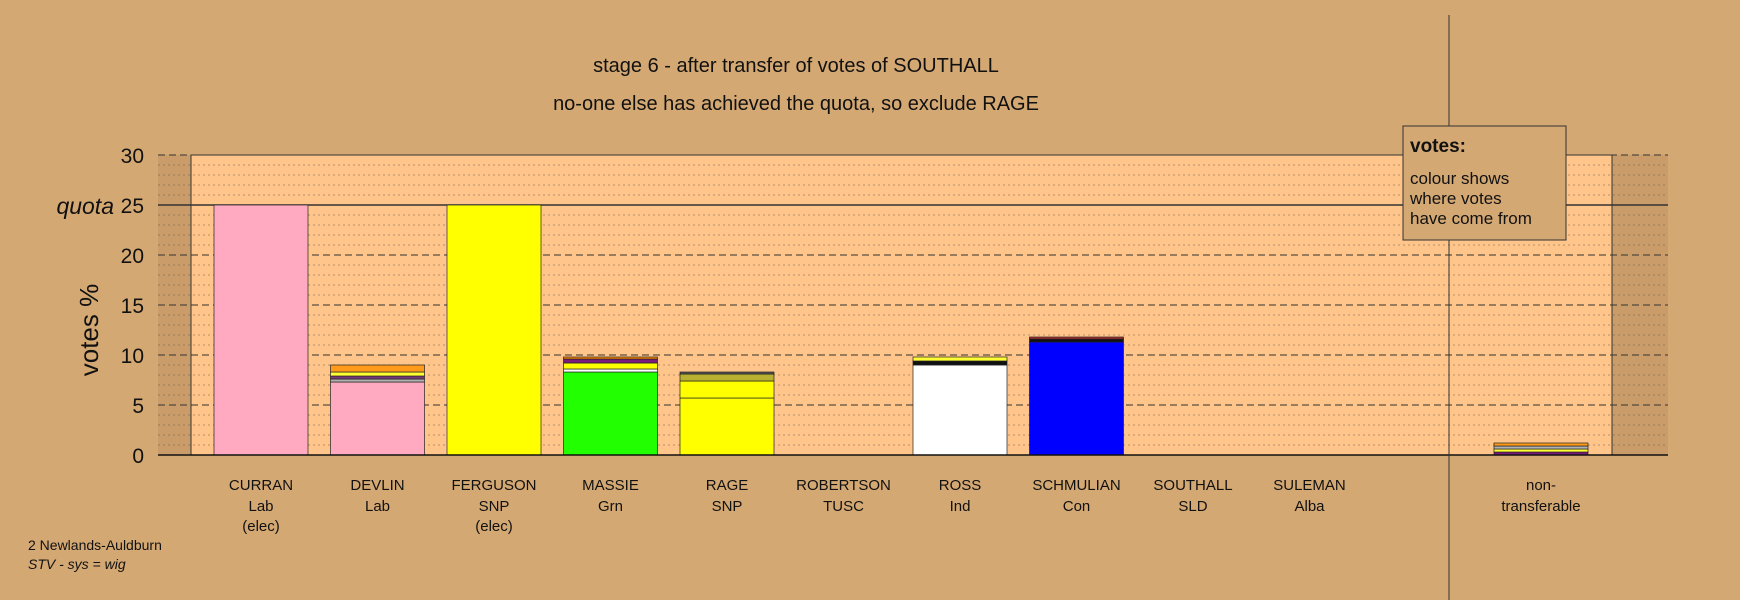  I want to click on y-tick-label: 15, so click(132, 306).